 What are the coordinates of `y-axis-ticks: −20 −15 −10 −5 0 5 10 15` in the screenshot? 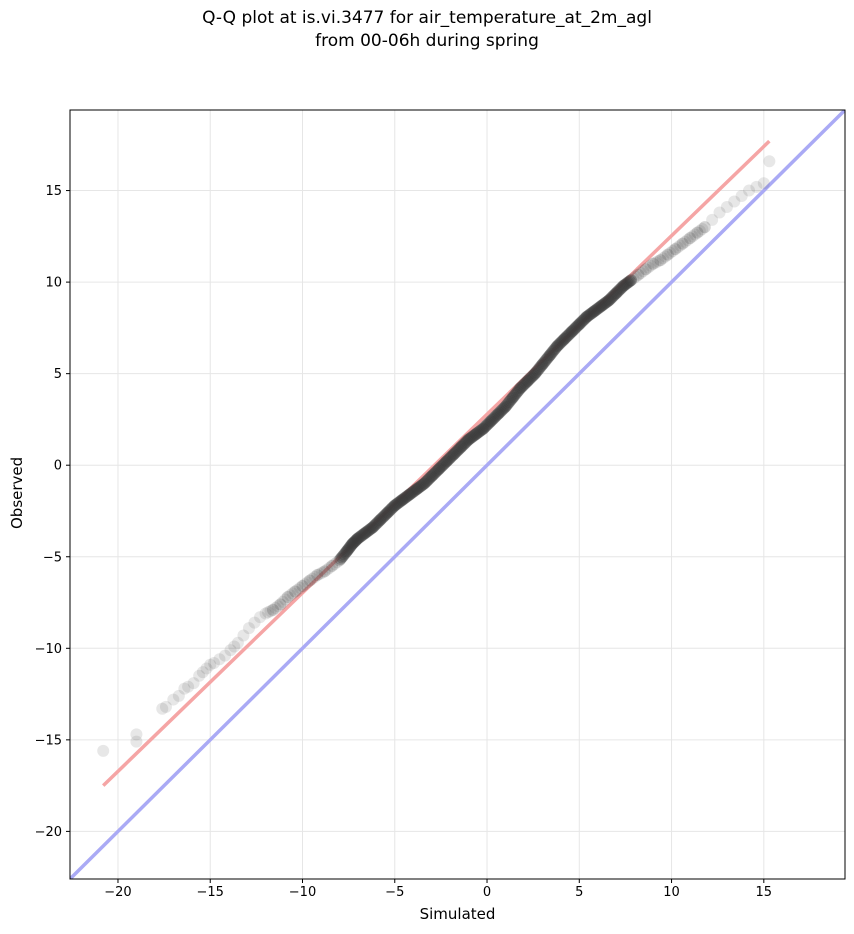 It's located at (52, 512).